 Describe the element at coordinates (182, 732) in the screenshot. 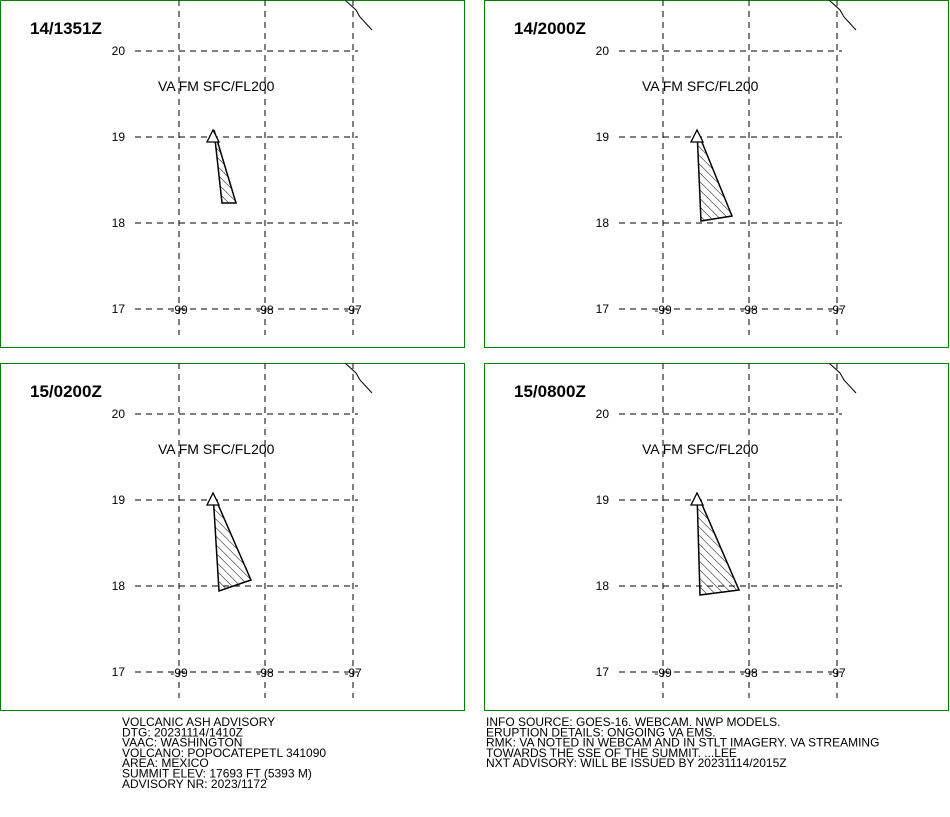

I see `advisory-line: DTG: 20231114/1410Z` at that location.